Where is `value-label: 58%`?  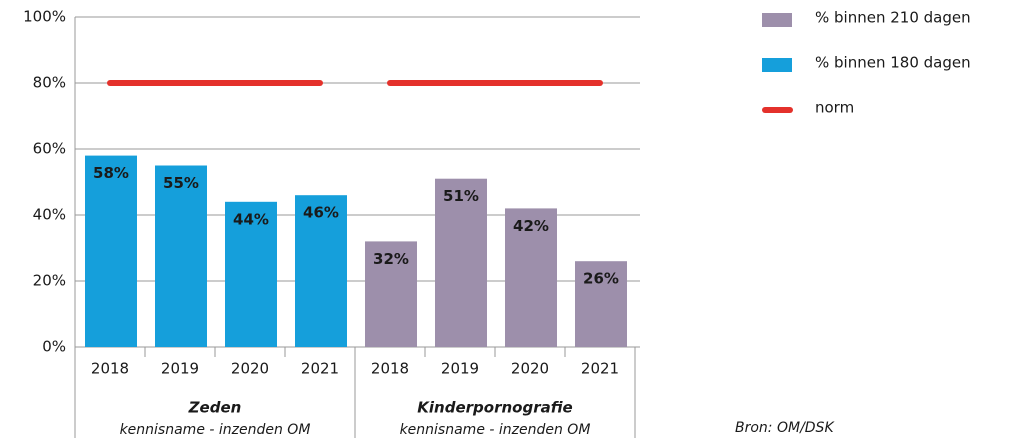
value-label: 58% is located at coordinates (111, 173).